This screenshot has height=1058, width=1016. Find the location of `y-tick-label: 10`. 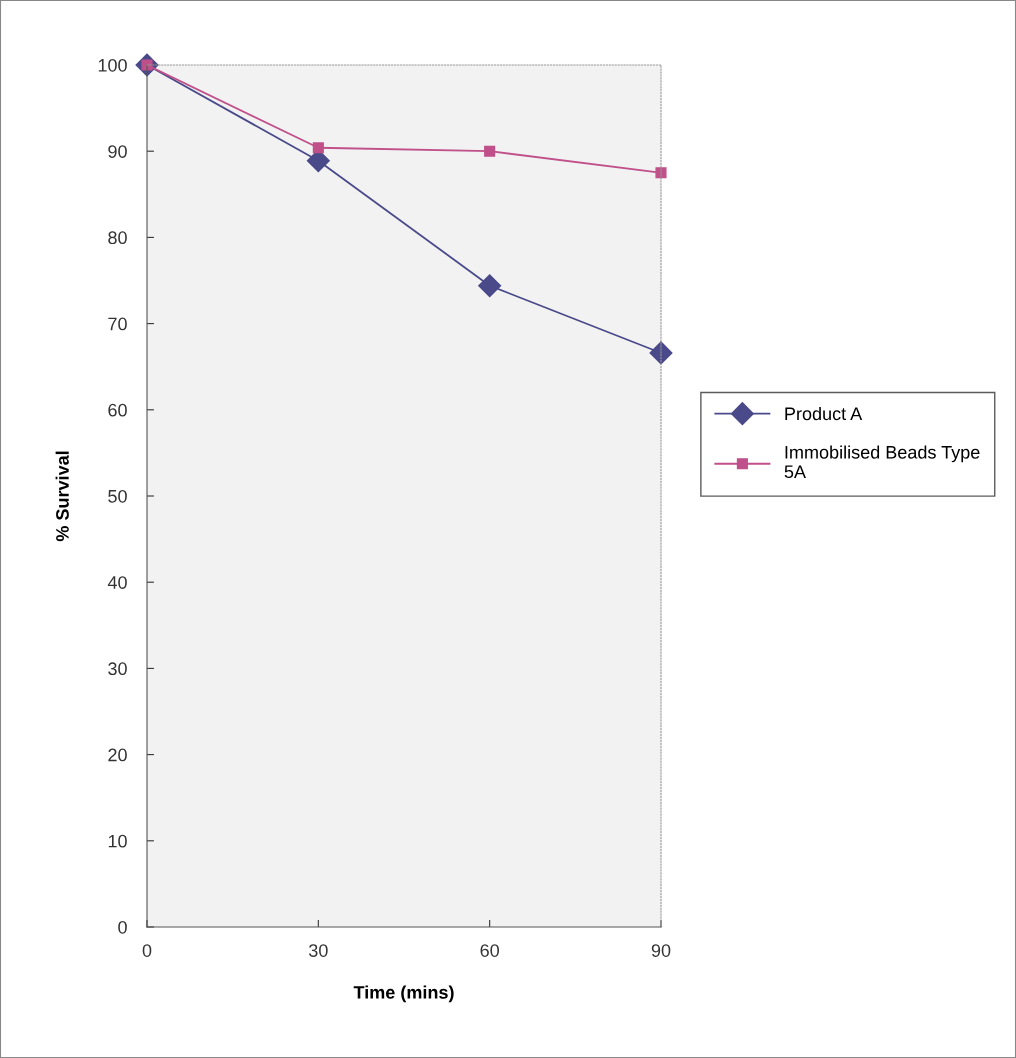

y-tick-label: 10 is located at coordinates (117, 841).